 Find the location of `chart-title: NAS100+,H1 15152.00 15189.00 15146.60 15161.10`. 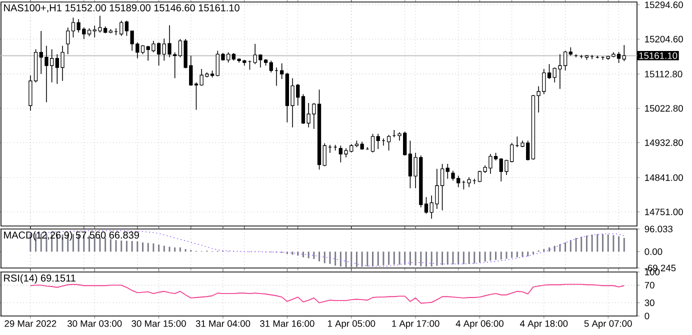

chart-title: NAS100+,H1 15152.00 15189.00 15146.60 15161.10 is located at coordinates (122, 8).